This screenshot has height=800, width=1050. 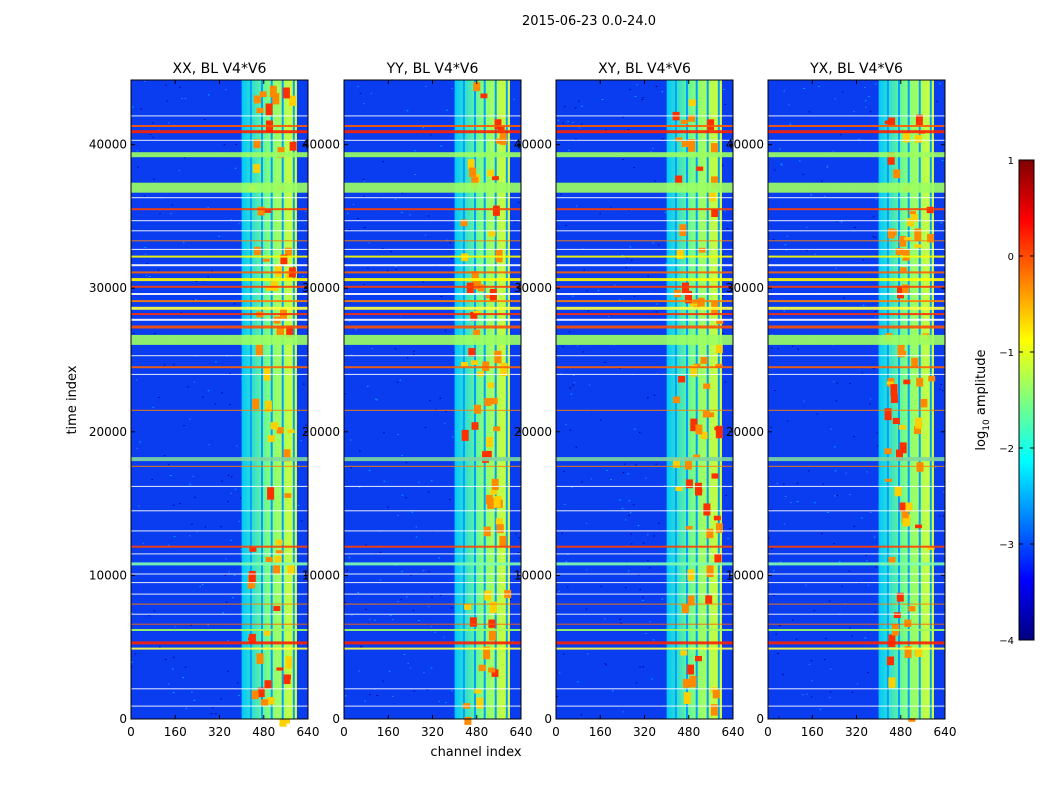 What do you see at coordinates (1016, 401) in the screenshot?
I see `colorbar-ticks: 1 0 −1 −2 −3 −4` at bounding box center [1016, 401].